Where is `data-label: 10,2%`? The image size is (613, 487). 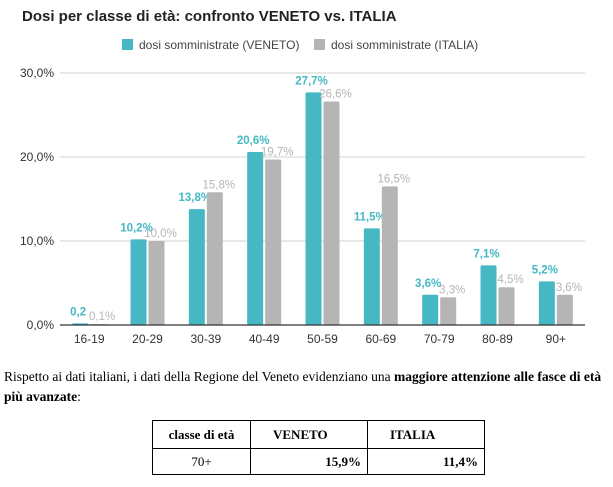 data-label: 10,2% is located at coordinates (136, 228).